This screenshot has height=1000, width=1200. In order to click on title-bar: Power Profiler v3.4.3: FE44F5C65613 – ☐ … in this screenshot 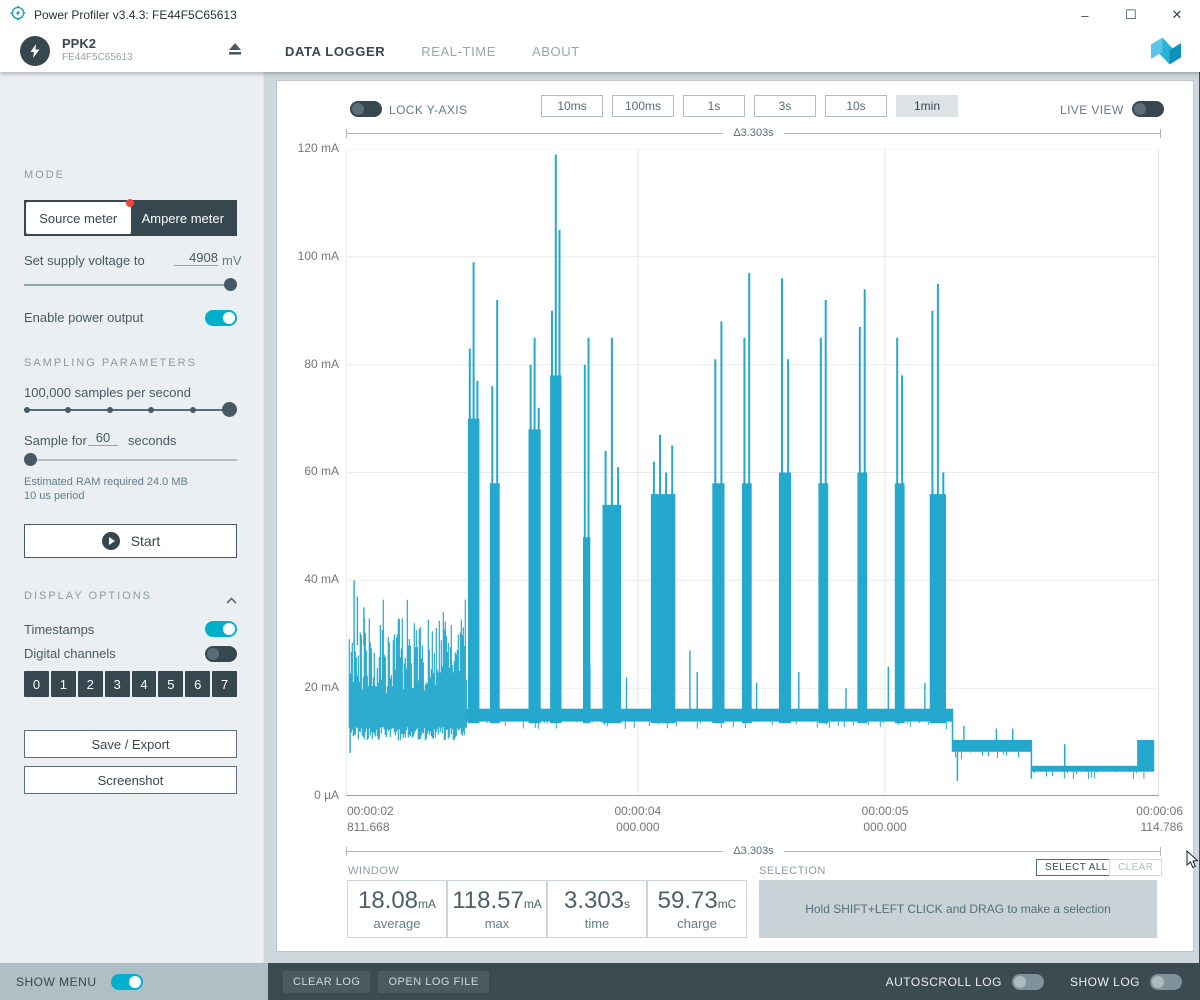, I will do `click(600, 15)`.